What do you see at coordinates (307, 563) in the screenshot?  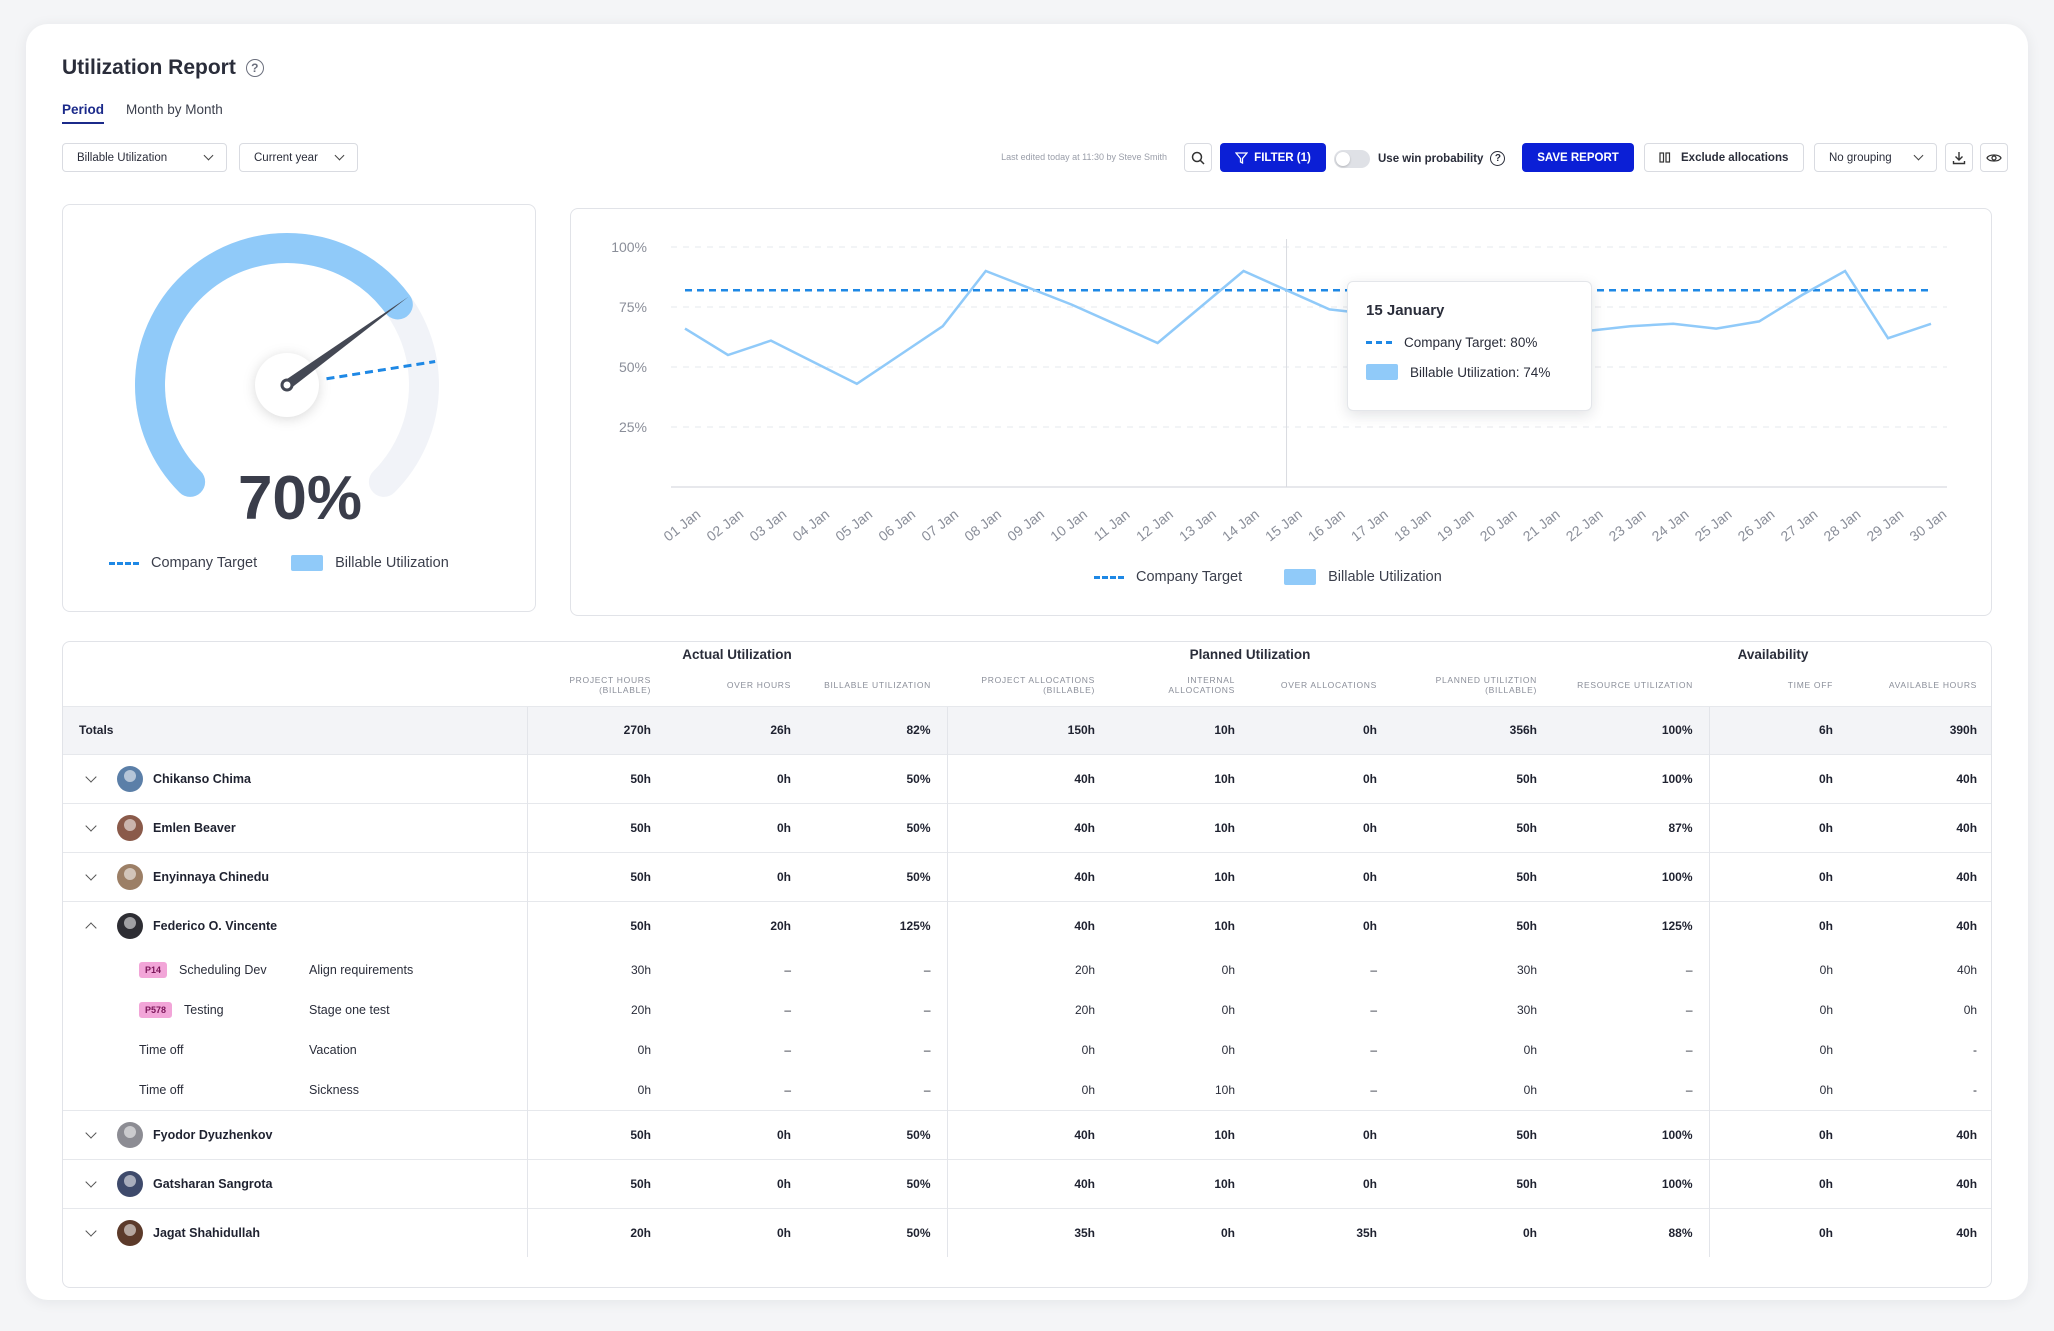 I see `billable-legend-swatch` at bounding box center [307, 563].